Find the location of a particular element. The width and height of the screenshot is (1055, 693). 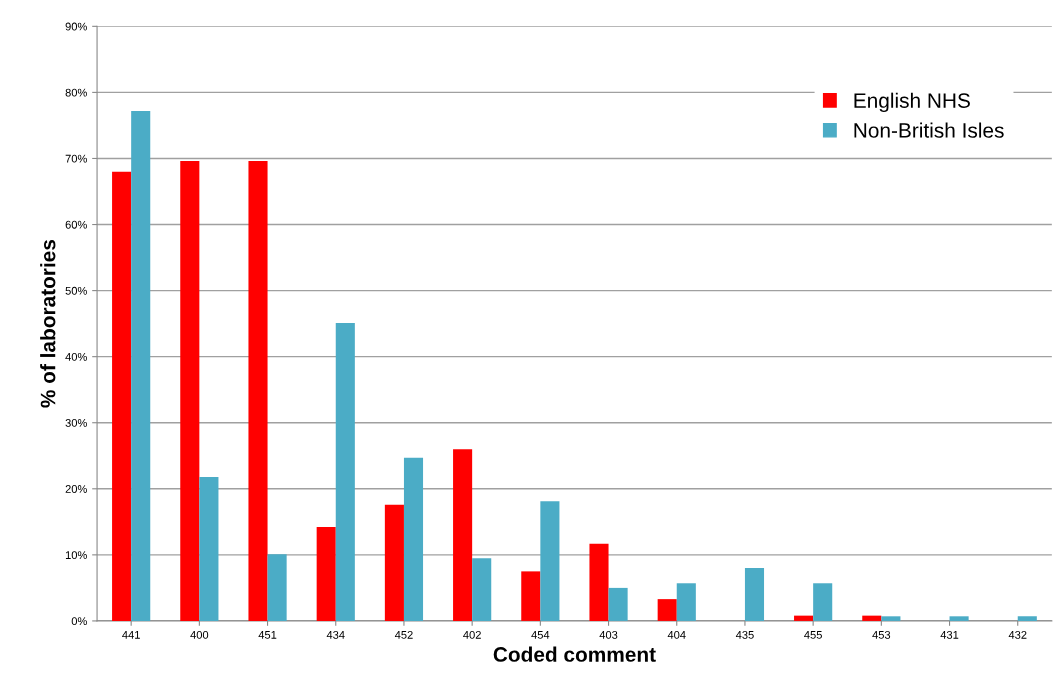

x-tick-label: 454 is located at coordinates (540, 635).